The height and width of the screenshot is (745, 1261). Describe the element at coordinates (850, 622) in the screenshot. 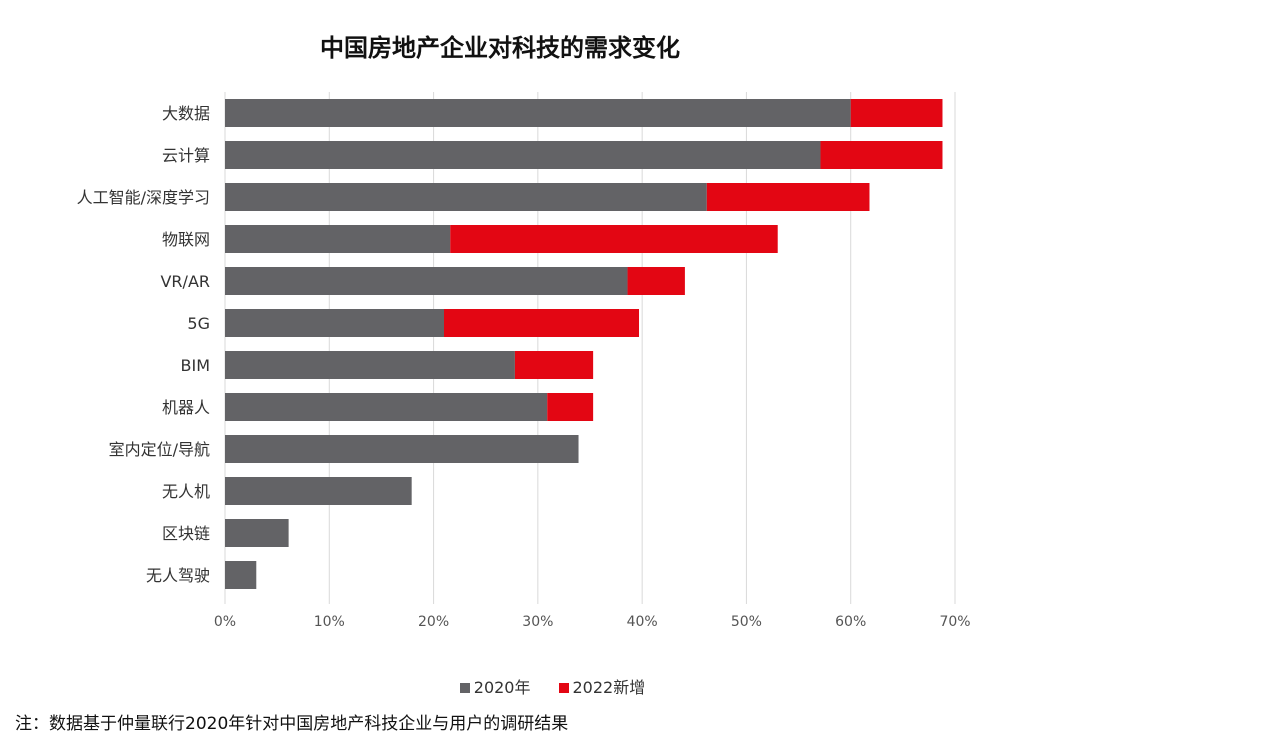

I see `x-tick-label: 60%` at that location.